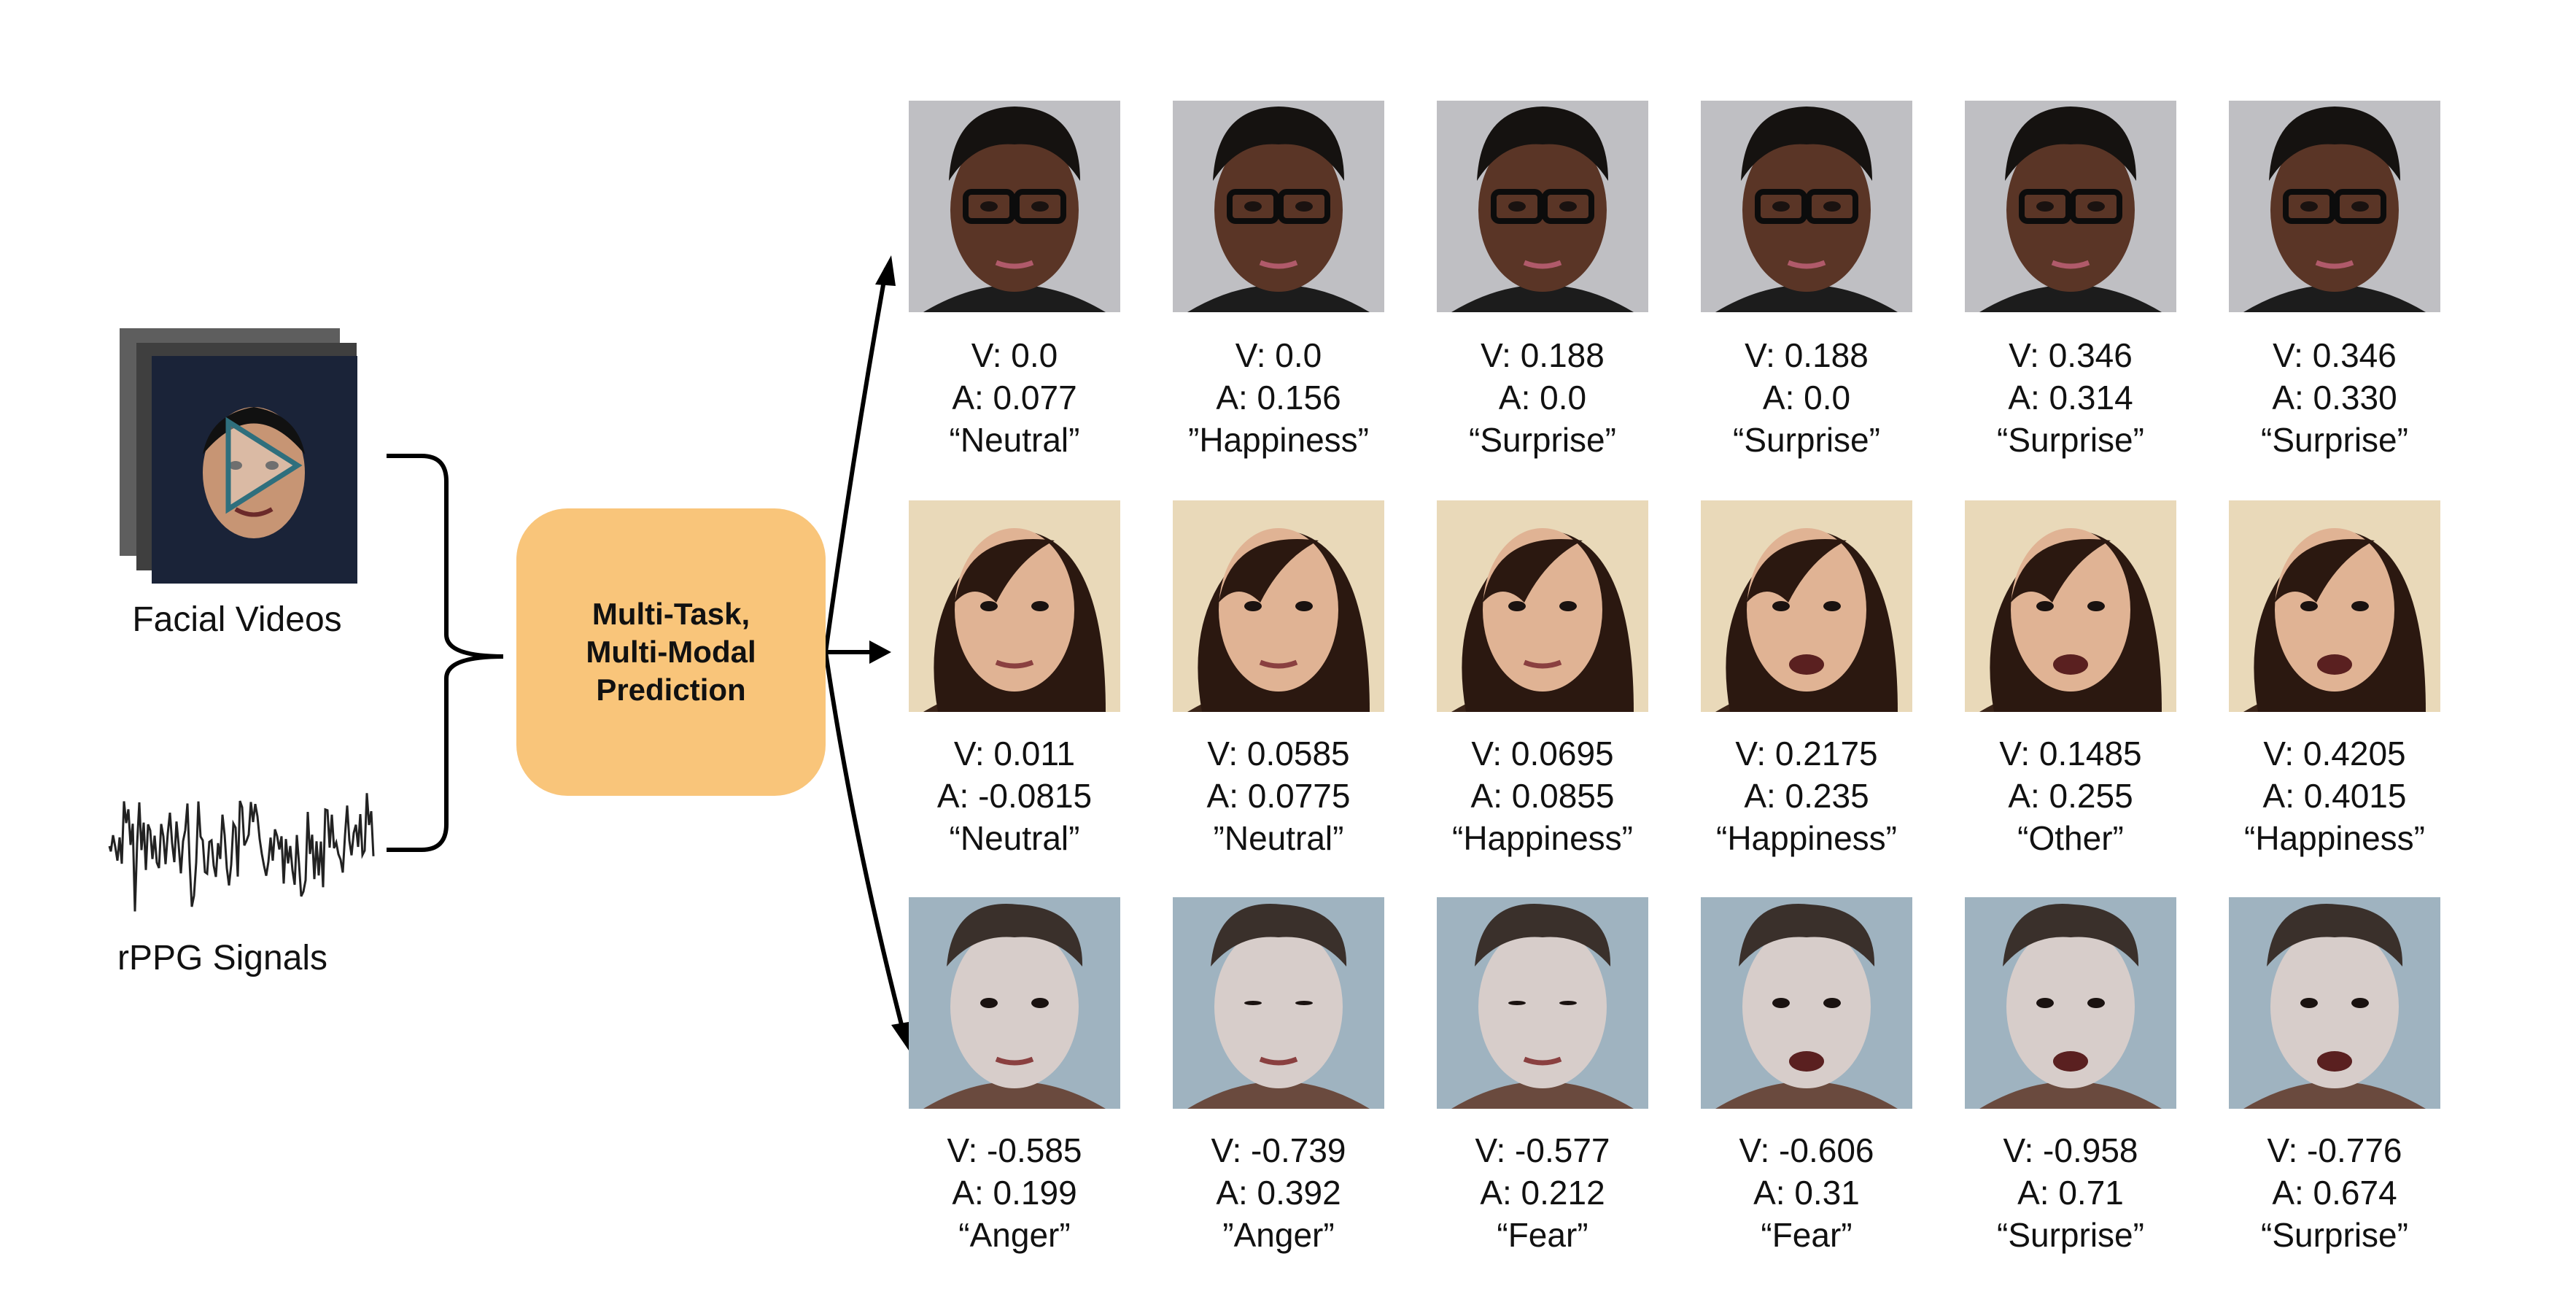  I want to click on prediction-caption: V: 0.346 A: 0.330 “Surprise”, so click(2334, 397).